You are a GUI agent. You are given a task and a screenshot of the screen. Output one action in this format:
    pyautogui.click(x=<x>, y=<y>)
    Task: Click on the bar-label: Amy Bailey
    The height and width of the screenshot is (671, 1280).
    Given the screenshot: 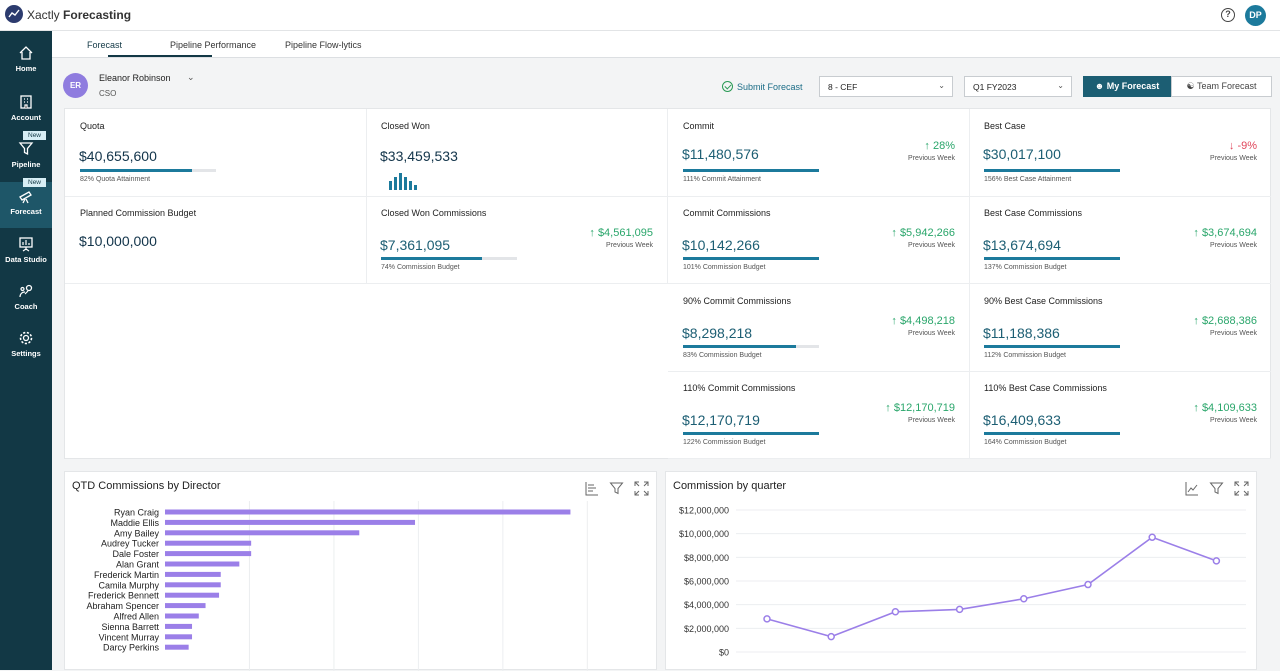 What is the action you would take?
    pyautogui.click(x=137, y=533)
    